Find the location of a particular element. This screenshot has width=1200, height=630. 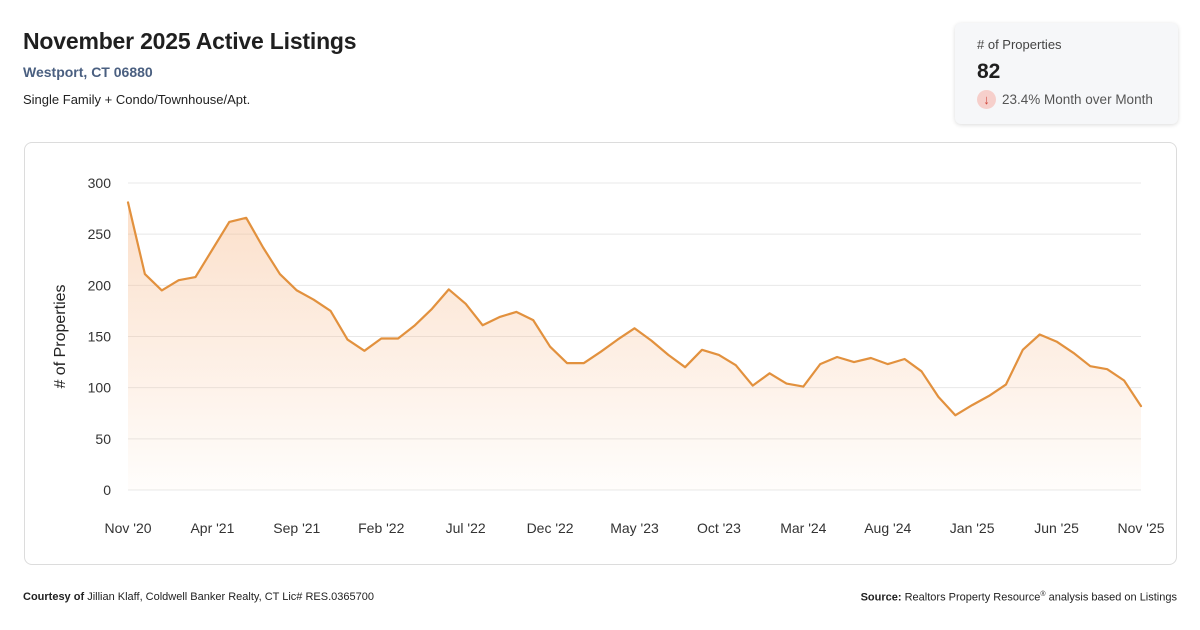

y-tick-label: 250 is located at coordinates (100, 234).